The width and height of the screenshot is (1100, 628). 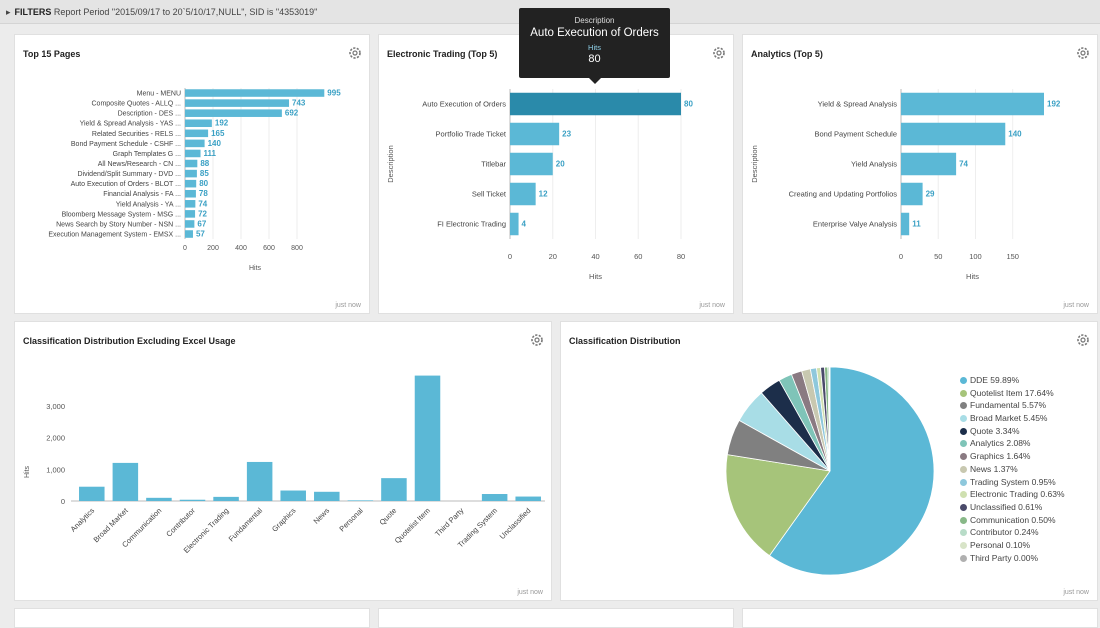 What do you see at coordinates (55, 406) in the screenshot?
I see `y-tick-label: 3,000` at bounding box center [55, 406].